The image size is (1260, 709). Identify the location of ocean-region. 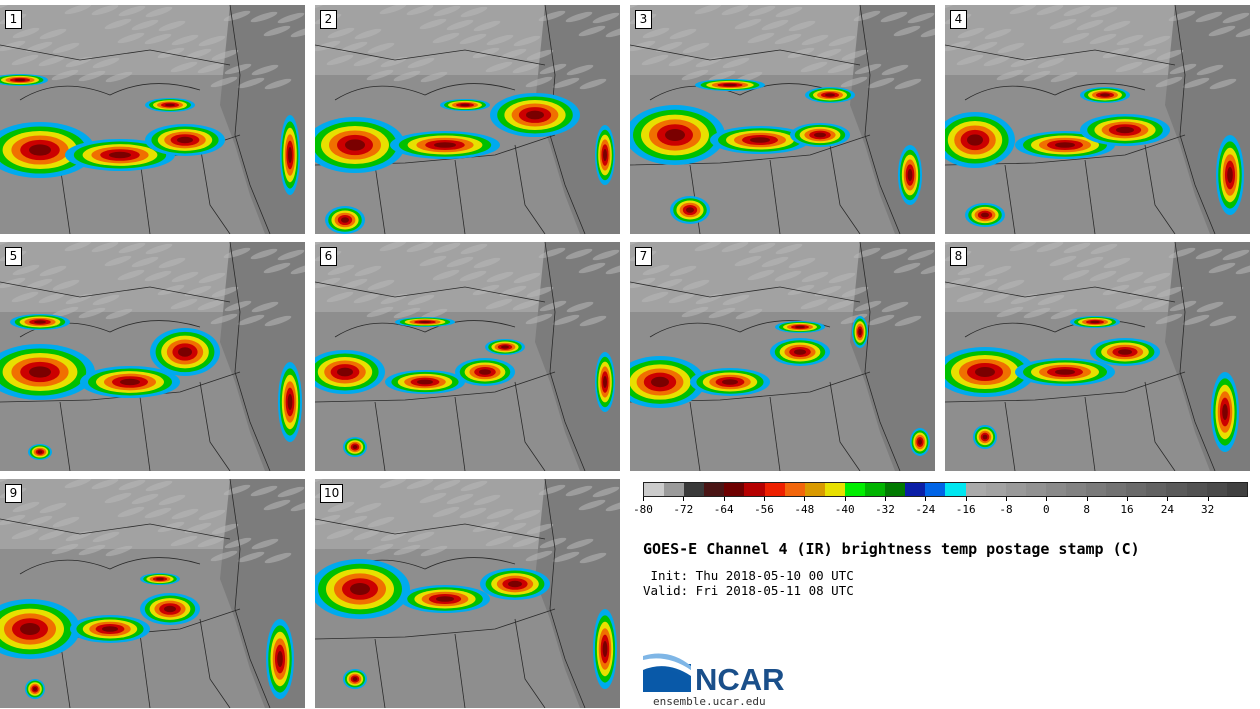
(577, 356).